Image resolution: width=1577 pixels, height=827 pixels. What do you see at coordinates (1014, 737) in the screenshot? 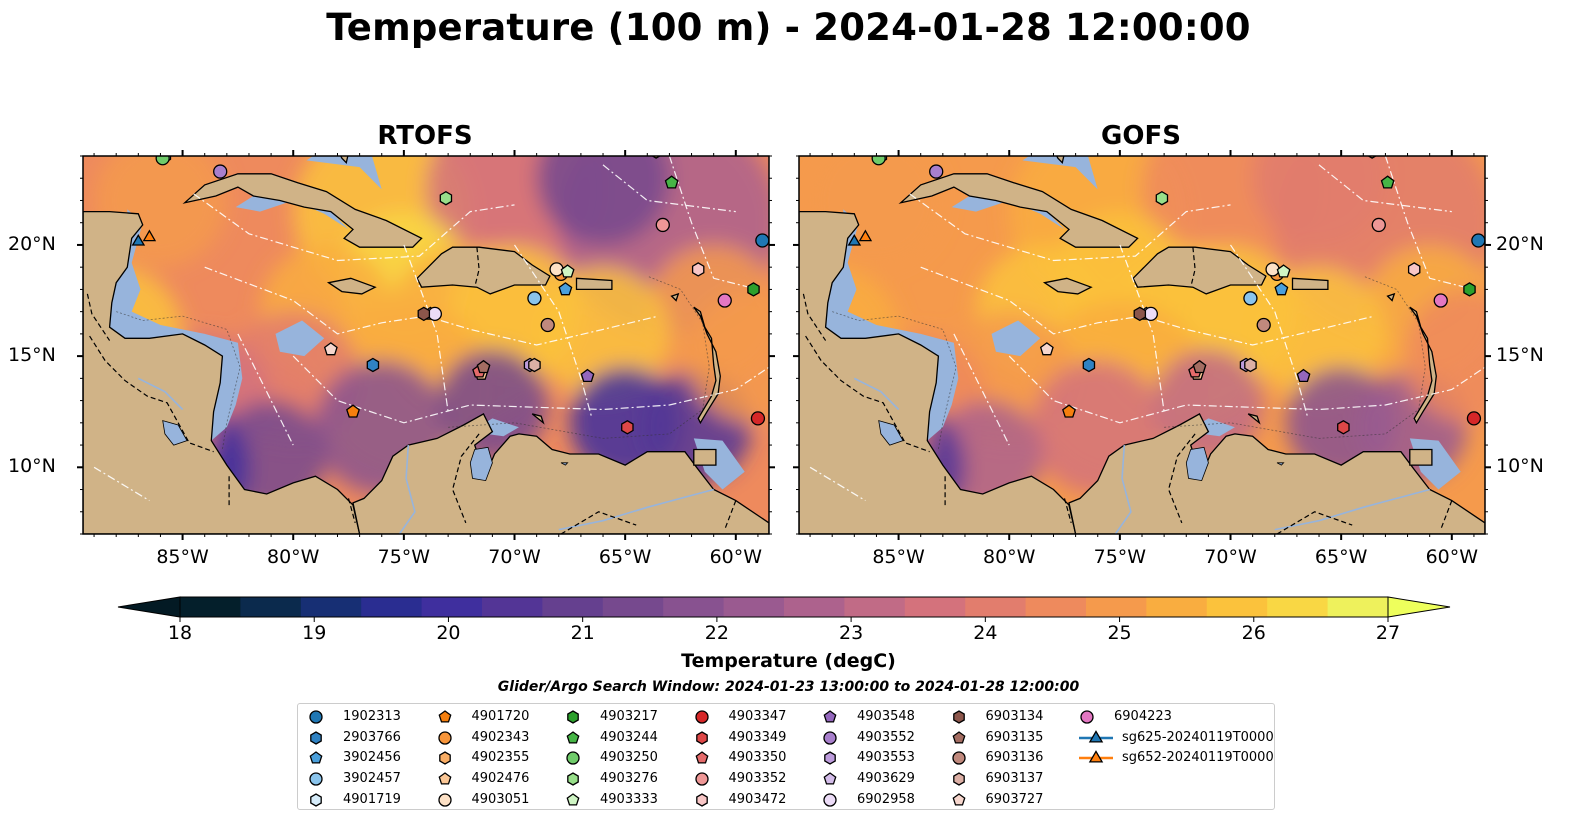
I see `legend-item-label: 6903135` at bounding box center [1014, 737].